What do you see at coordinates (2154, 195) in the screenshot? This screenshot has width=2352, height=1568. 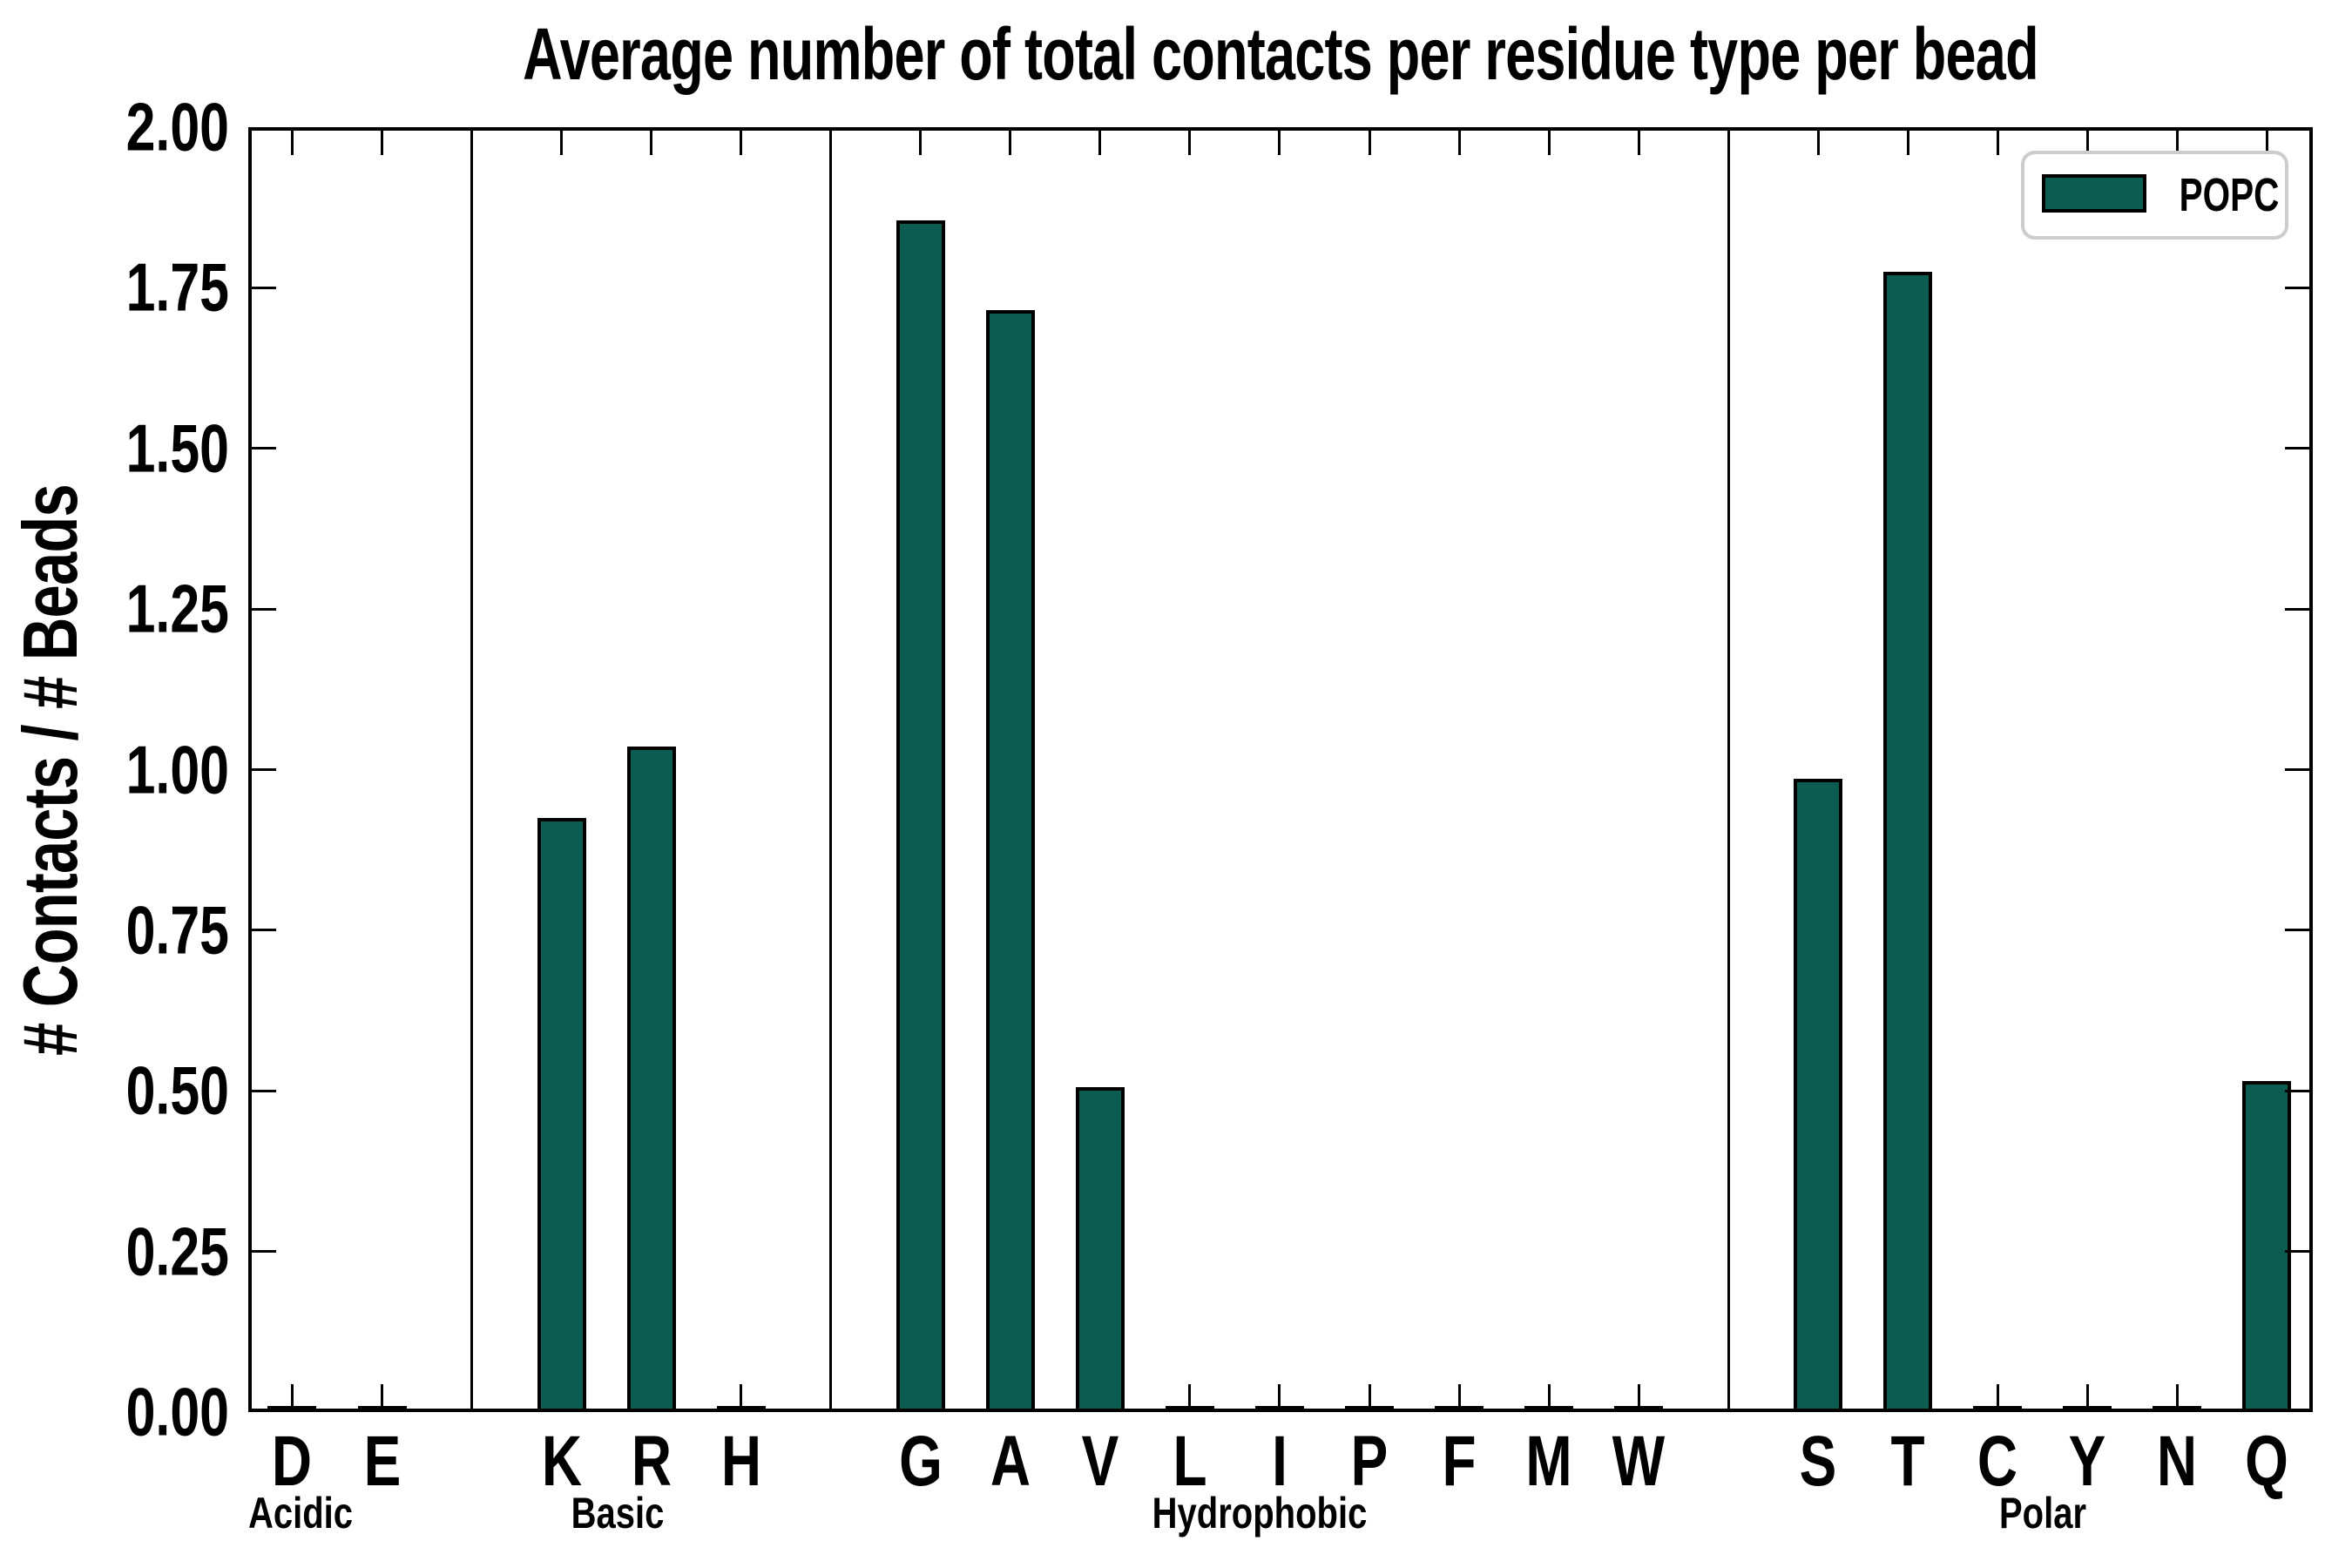 I see `legend: POPC` at bounding box center [2154, 195].